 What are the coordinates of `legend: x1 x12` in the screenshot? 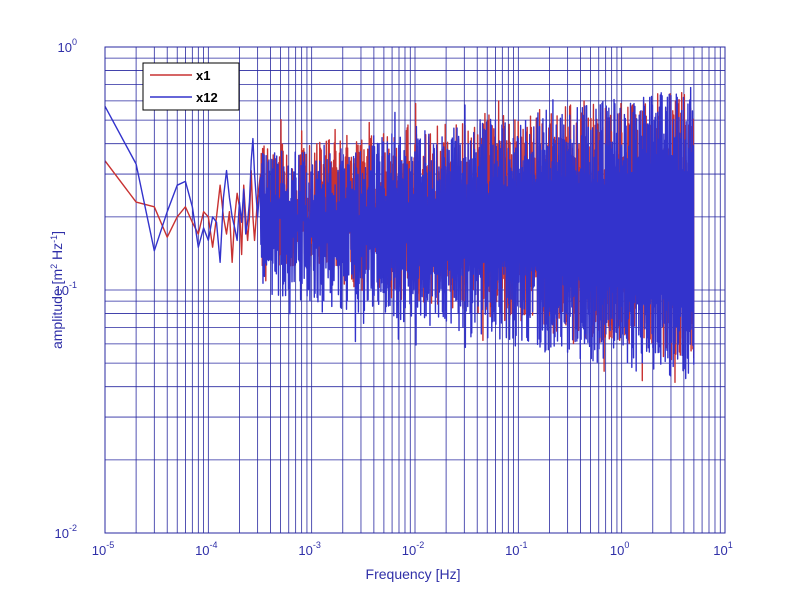 It's located at (191, 86).